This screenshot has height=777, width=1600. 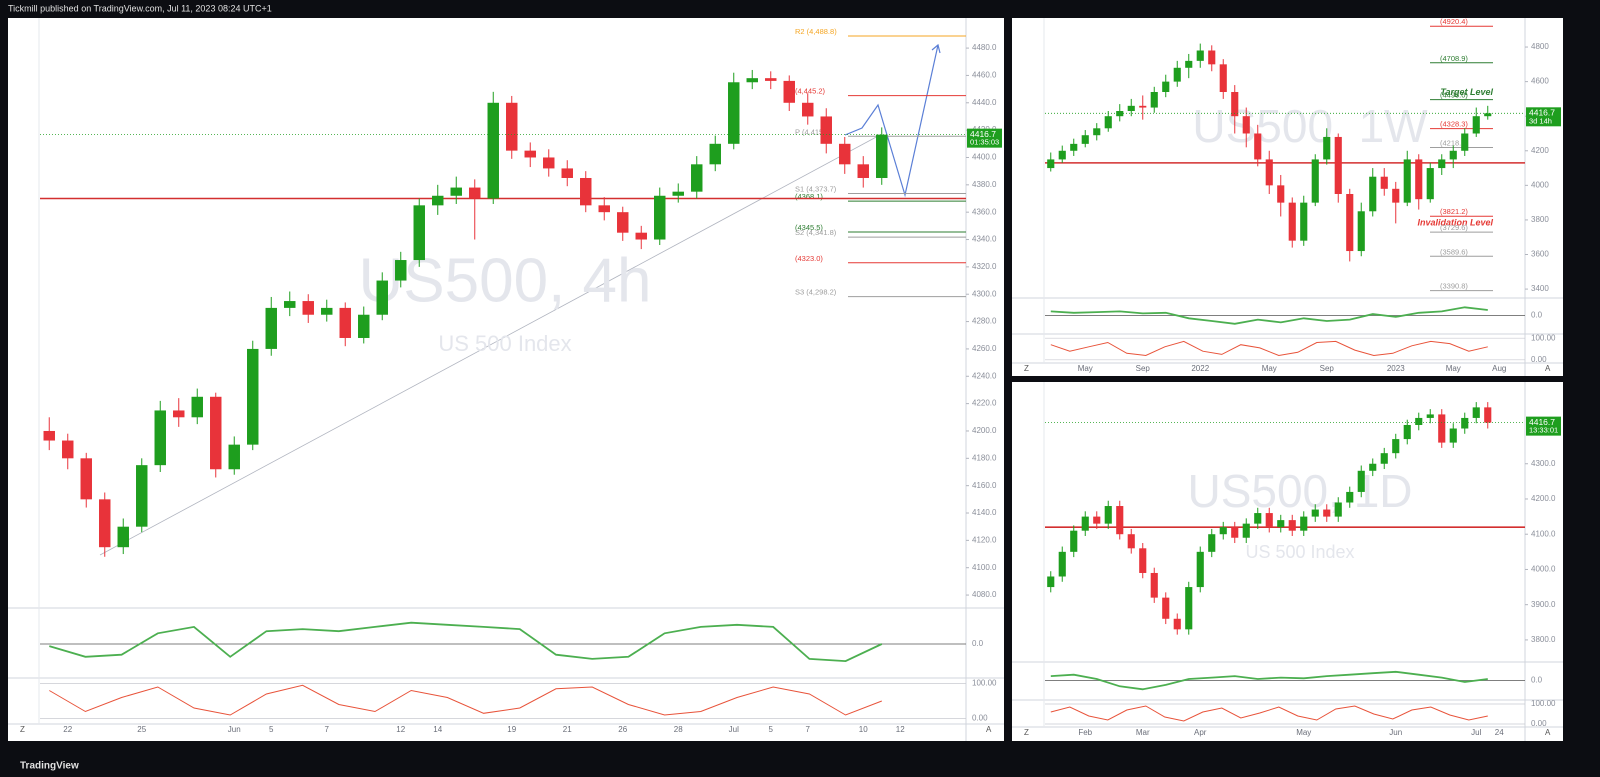 What do you see at coordinates (816, 232) in the screenshot?
I see `level-label: S2 (4,341.8)` at bounding box center [816, 232].